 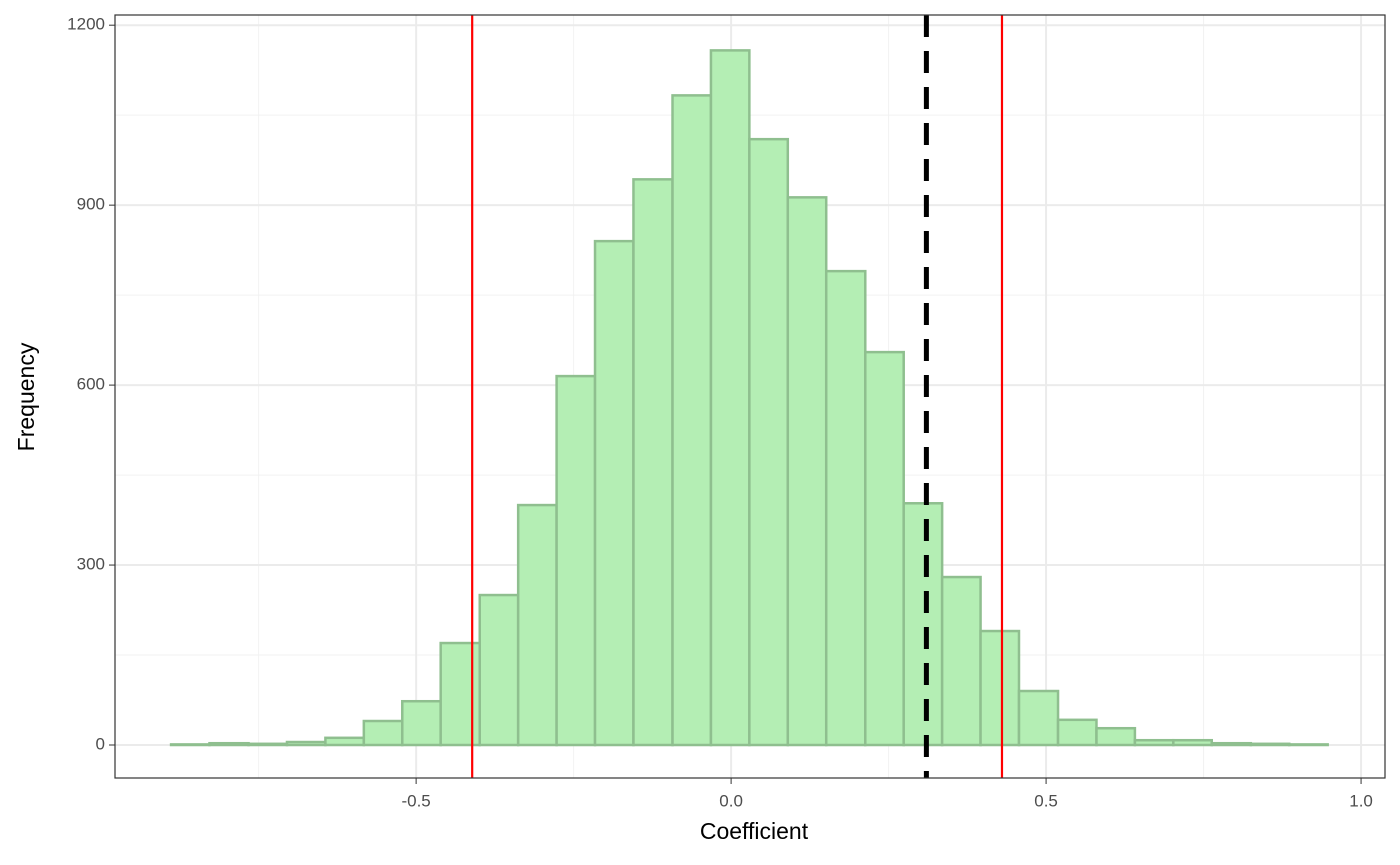 What do you see at coordinates (1361, 800) in the screenshot?
I see `x-tick-label: 1.0` at bounding box center [1361, 800].